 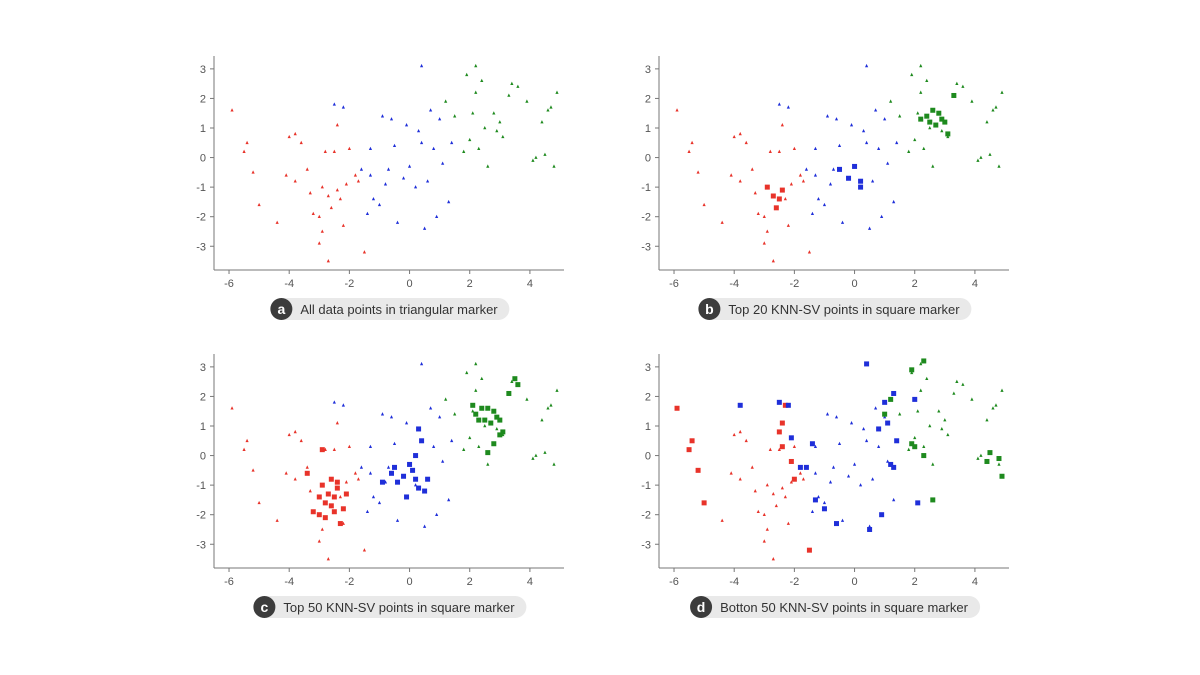 I want to click on panel-letter-badge: d, so click(x=701, y=607).